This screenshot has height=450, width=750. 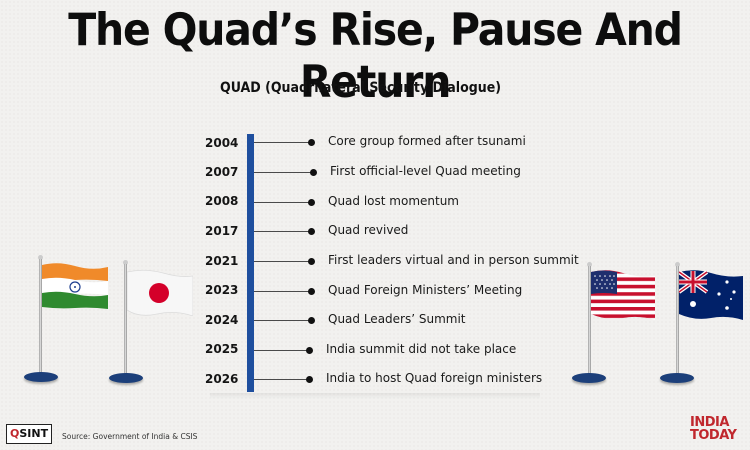 What do you see at coordinates (375, 396) in the screenshot?
I see `timeline-shadow` at bounding box center [375, 396].